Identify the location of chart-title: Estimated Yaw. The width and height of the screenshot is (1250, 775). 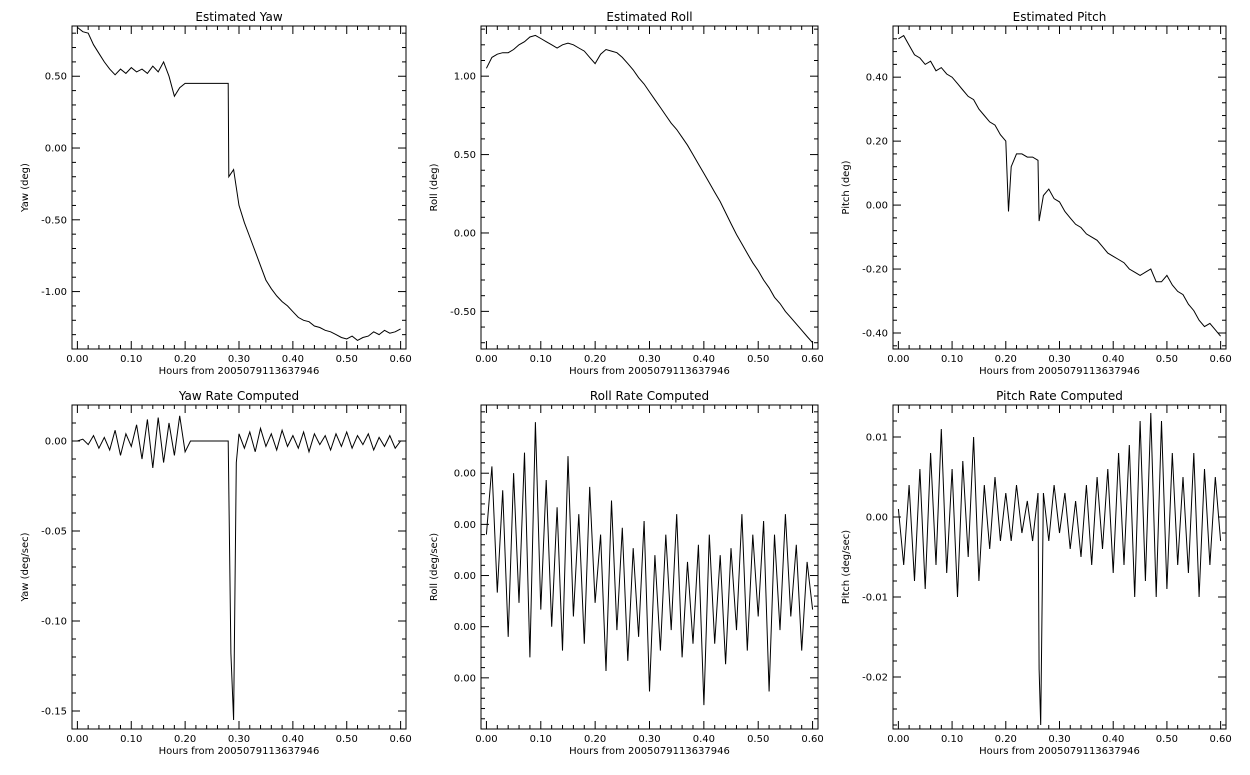
(238, 17).